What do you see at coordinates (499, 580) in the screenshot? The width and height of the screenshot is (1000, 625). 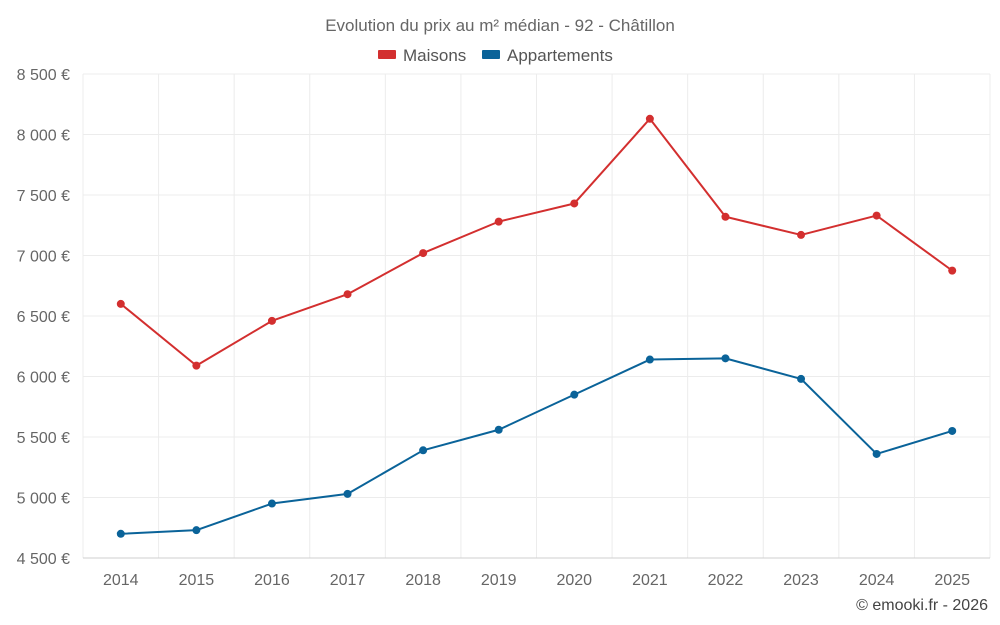 I see `x-tick-label-2019: 2019` at bounding box center [499, 580].